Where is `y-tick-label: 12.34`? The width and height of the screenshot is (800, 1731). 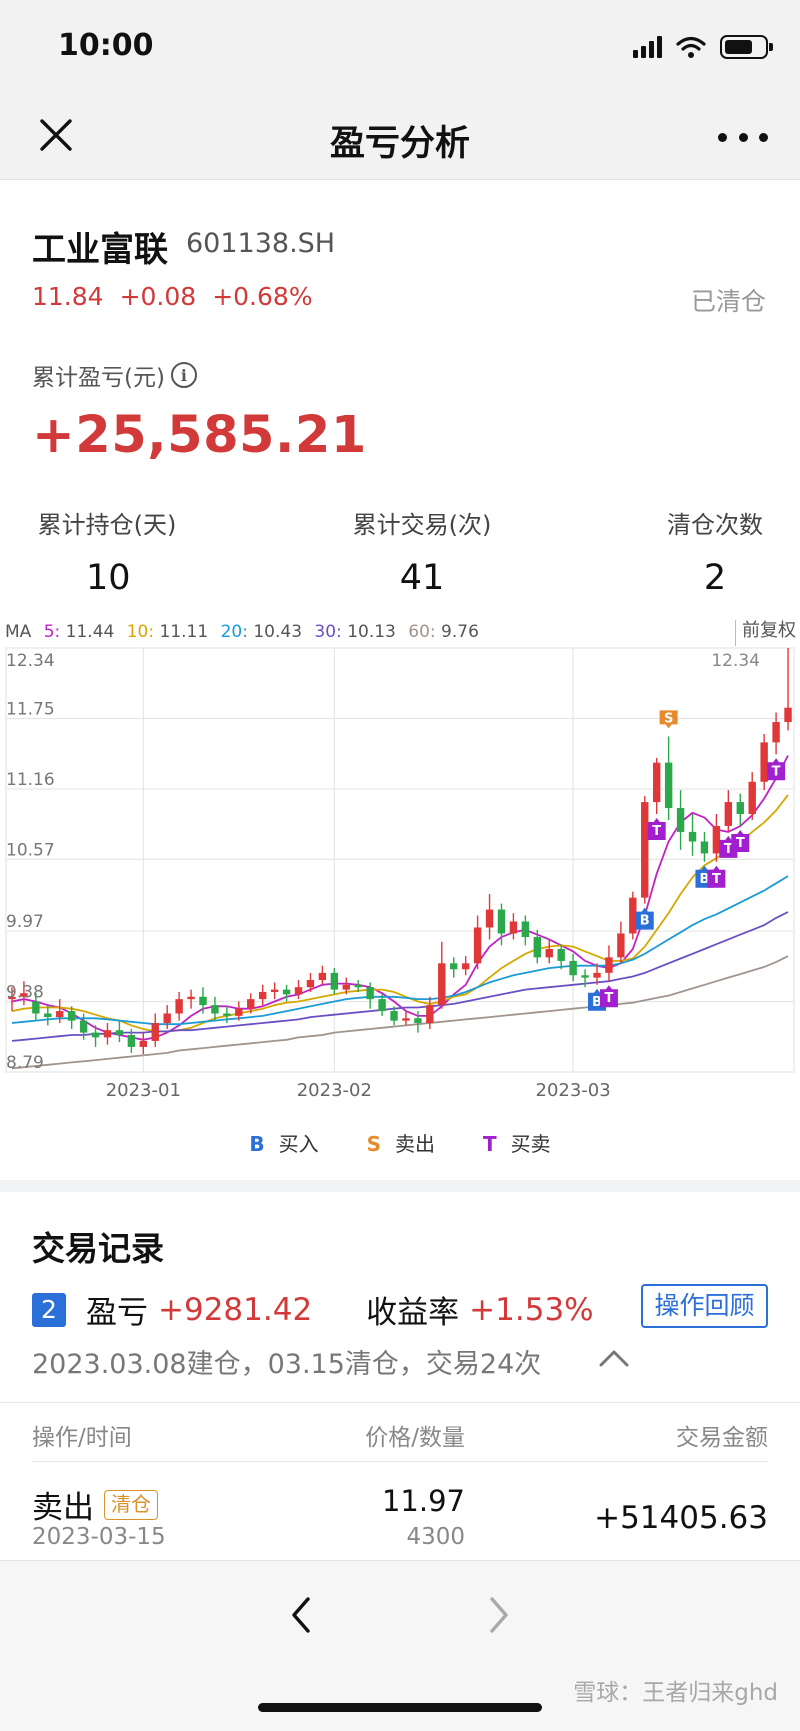
y-tick-label: 12.34 is located at coordinates (30, 661).